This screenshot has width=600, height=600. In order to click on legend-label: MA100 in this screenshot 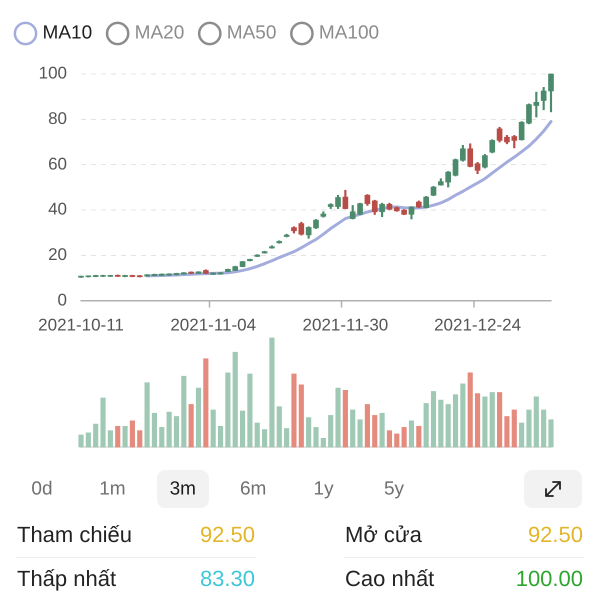, I will do `click(349, 33)`.